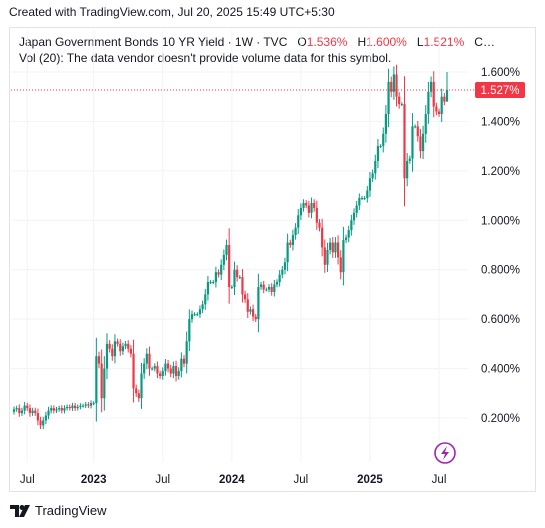 Image resolution: width=545 pixels, height=528 pixels. What do you see at coordinates (94, 480) in the screenshot?
I see `x-tick-label: 2023` at bounding box center [94, 480].